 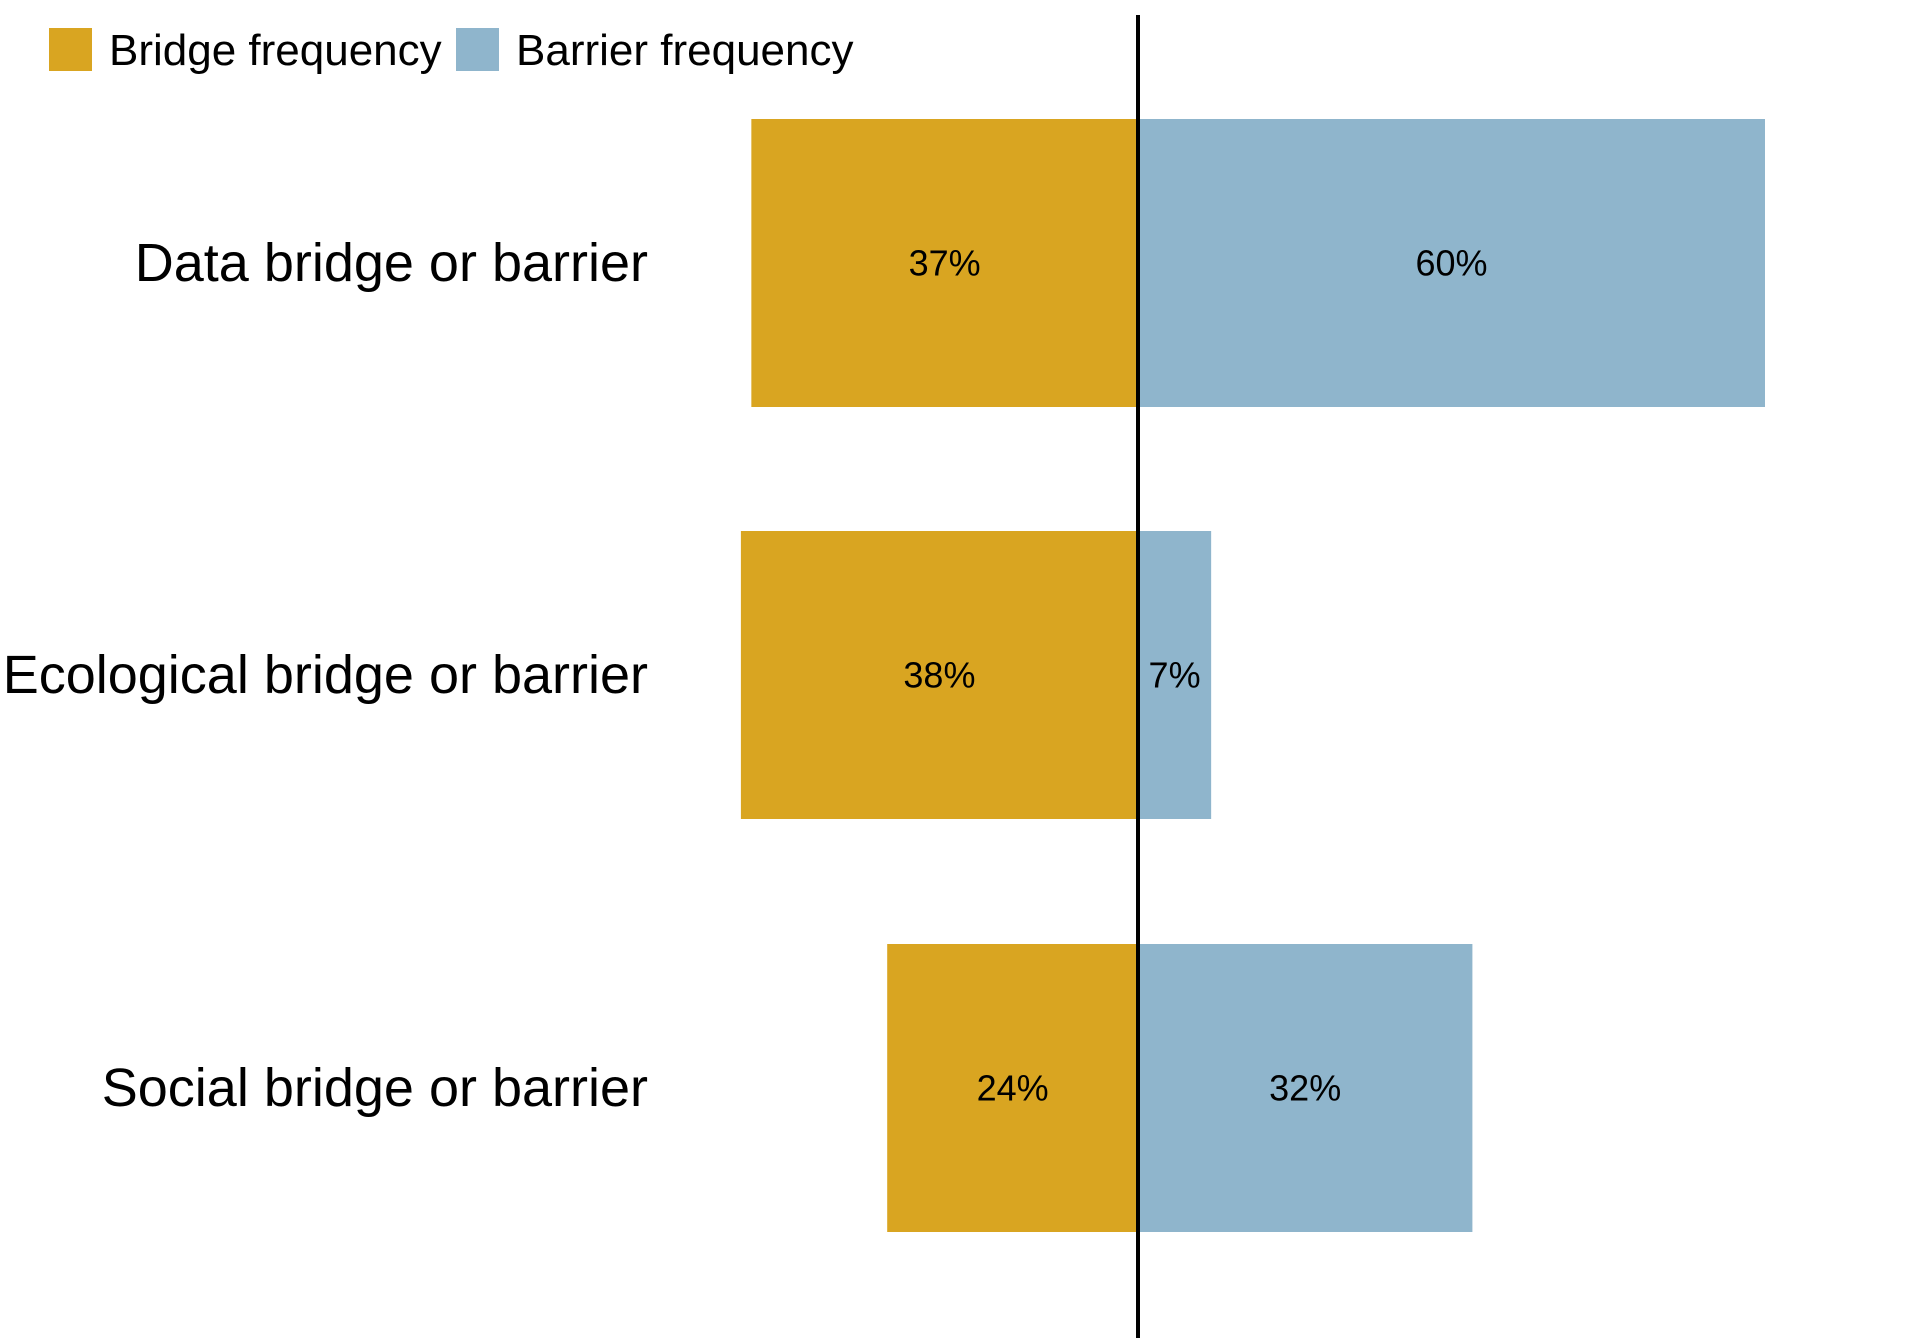 What do you see at coordinates (375, 1088) in the screenshot?
I see `category-label-social-bridge-or-barrier: Social bridge or barrier` at bounding box center [375, 1088].